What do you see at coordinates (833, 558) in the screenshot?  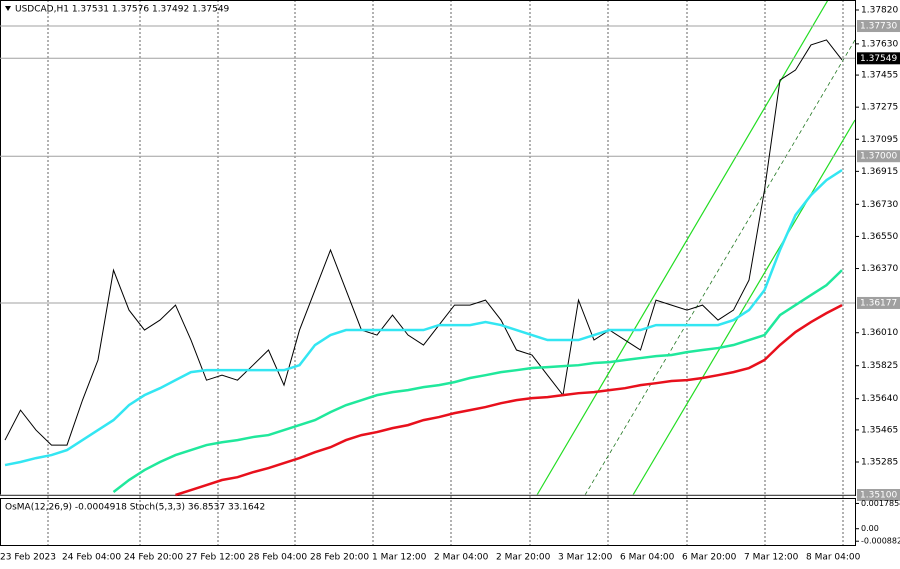 I see `x-tick-label: 8 Mar 04:00` at bounding box center [833, 558].